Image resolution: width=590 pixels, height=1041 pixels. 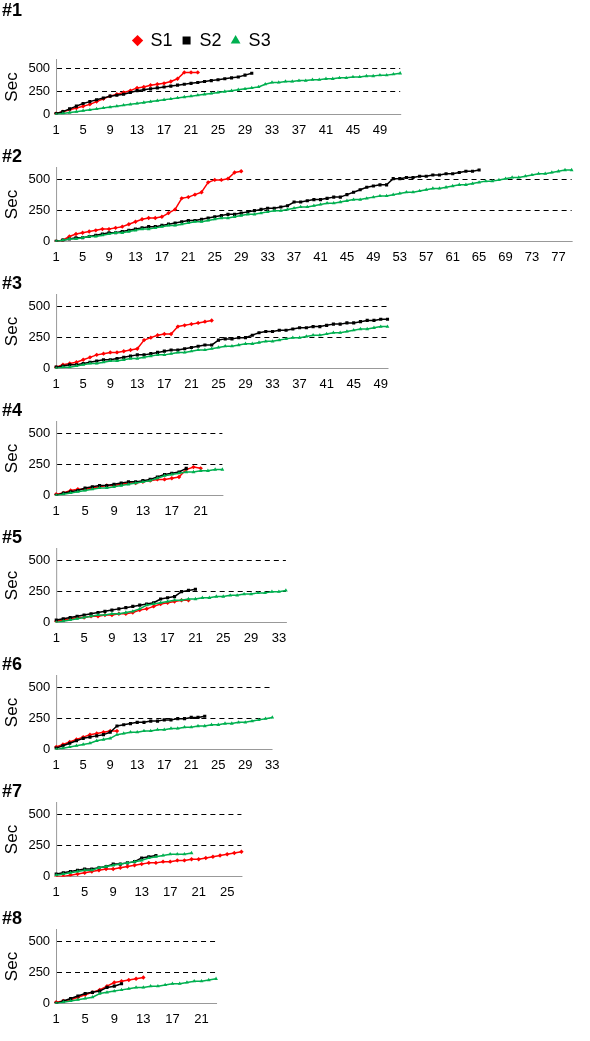 I want to click on chart-title: #1, so click(x=12, y=10).